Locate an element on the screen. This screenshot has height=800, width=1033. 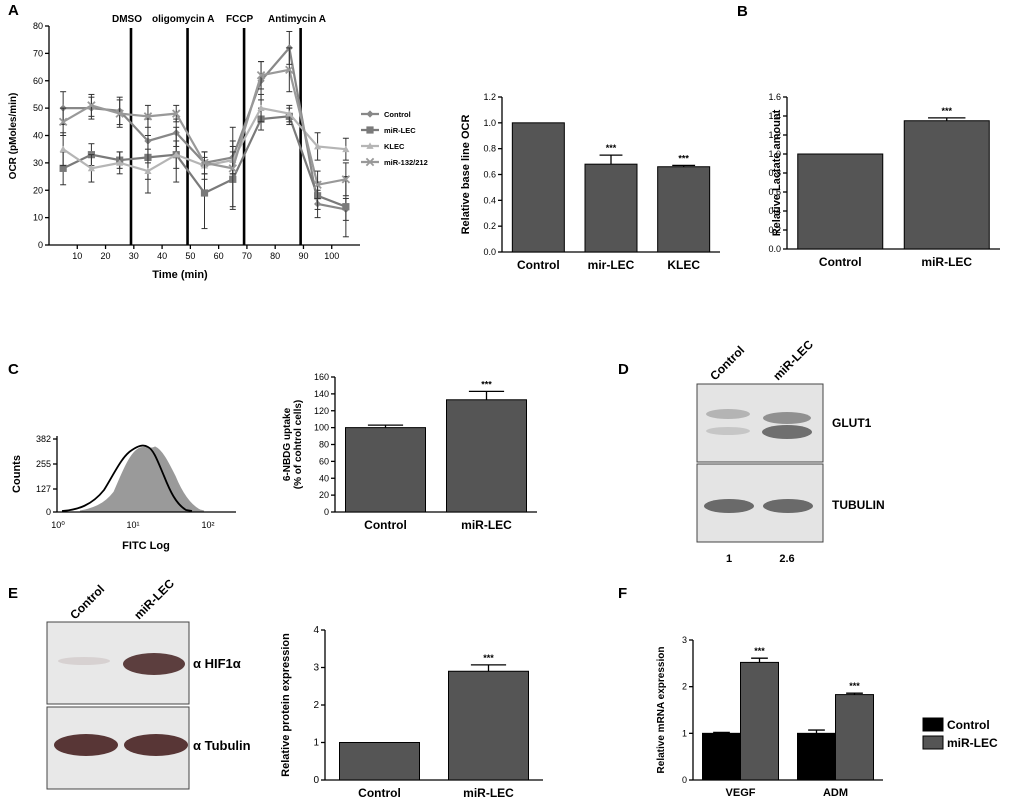
treatment-label-fccp: FCCP is located at coordinates (240, 19).